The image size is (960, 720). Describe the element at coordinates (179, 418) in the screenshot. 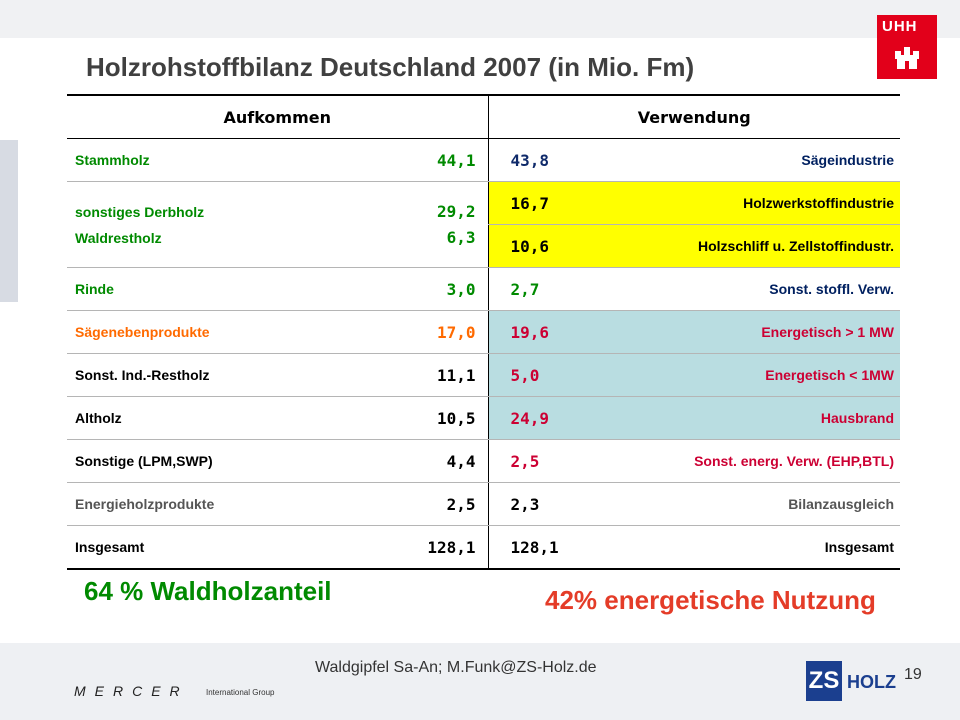

I see `source-label: Altholz` at that location.